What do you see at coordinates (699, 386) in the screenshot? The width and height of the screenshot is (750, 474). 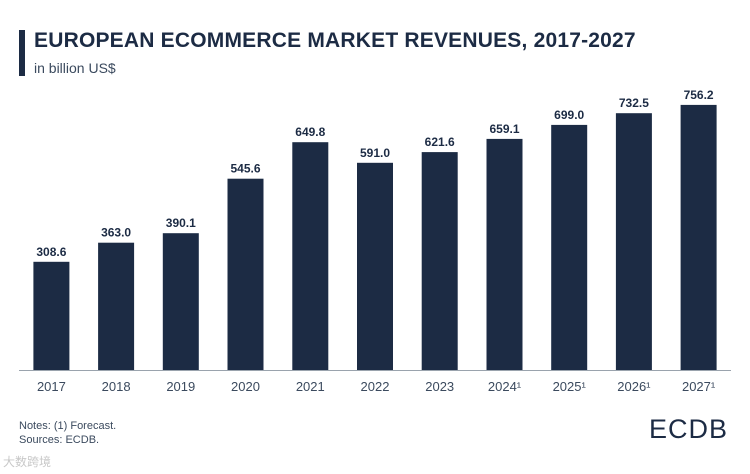 I see `x-tick-label-10: 2027¹` at bounding box center [699, 386].